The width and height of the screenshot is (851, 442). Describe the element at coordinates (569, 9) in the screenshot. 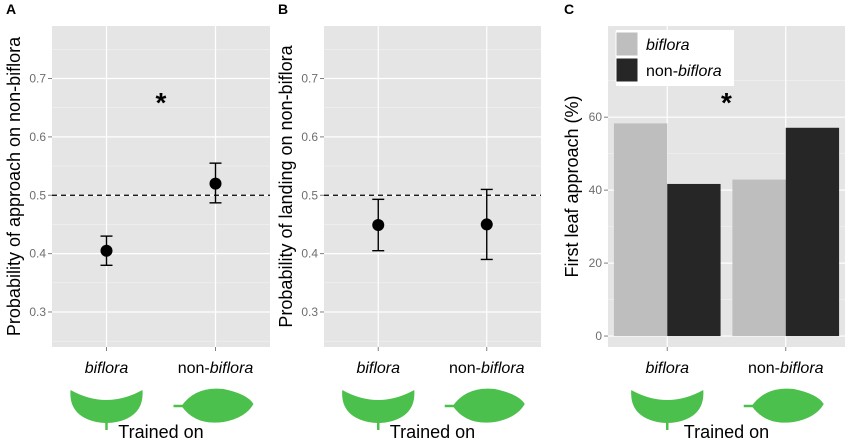

I see `panel-label: C` at that location.